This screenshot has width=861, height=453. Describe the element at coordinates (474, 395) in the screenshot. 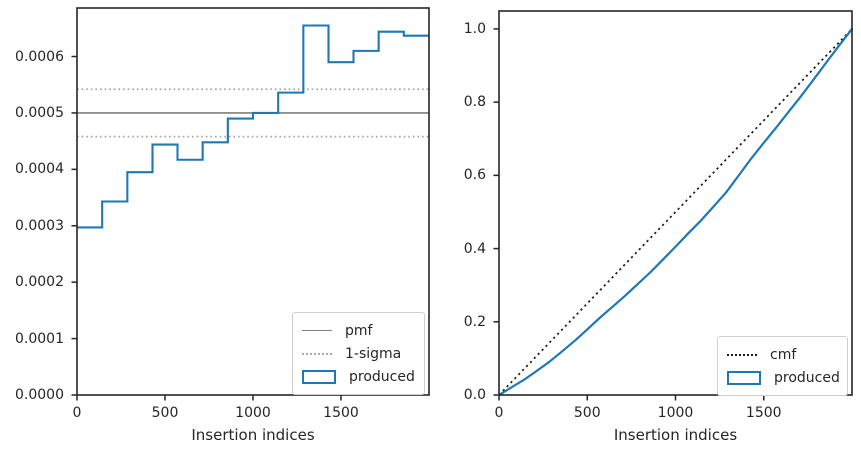

I see `y-tick-label: 0.0` at that location.